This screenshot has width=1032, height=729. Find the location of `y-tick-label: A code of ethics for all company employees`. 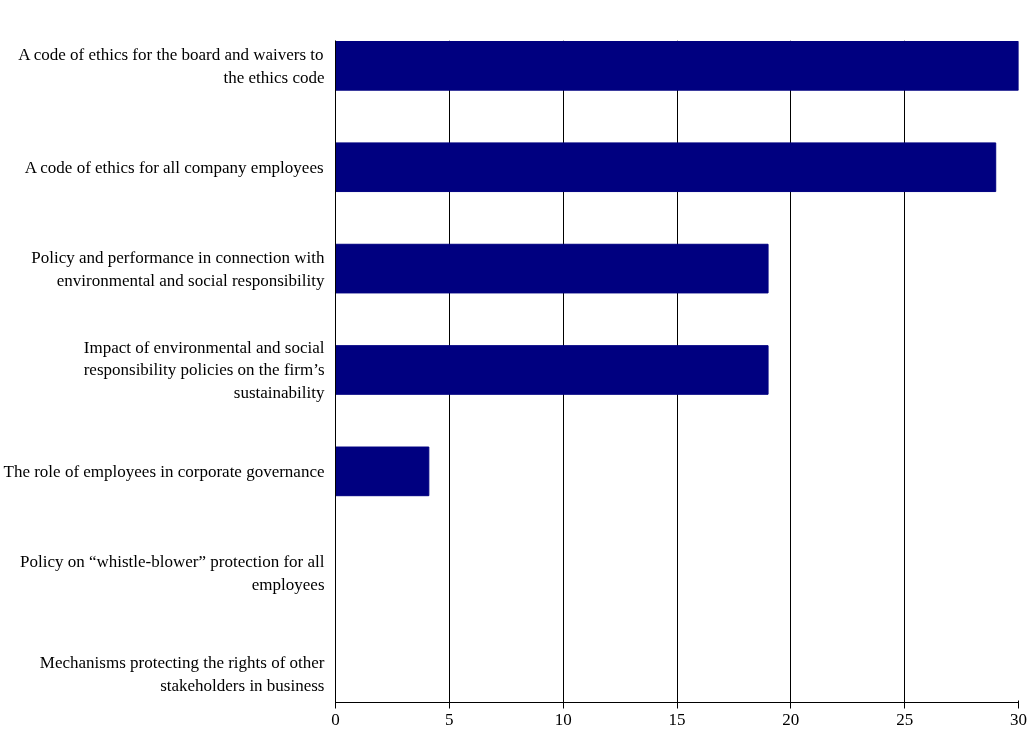

y-tick-label: A code of ethics for all company employees is located at coordinates (174, 167).